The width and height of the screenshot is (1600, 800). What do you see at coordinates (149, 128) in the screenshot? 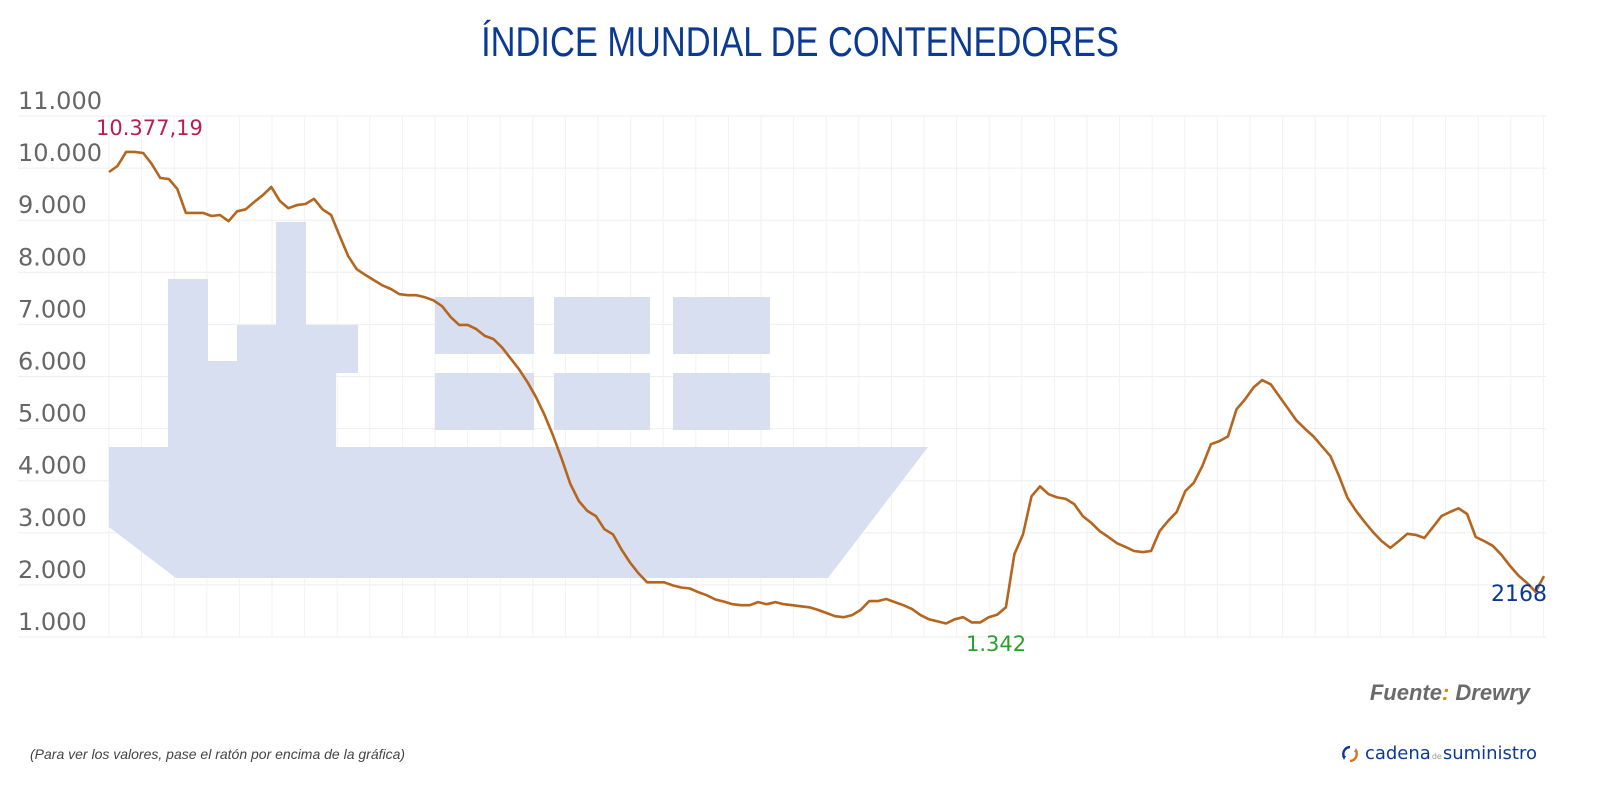
I see `max-value-label: 10.377,19` at bounding box center [149, 128].